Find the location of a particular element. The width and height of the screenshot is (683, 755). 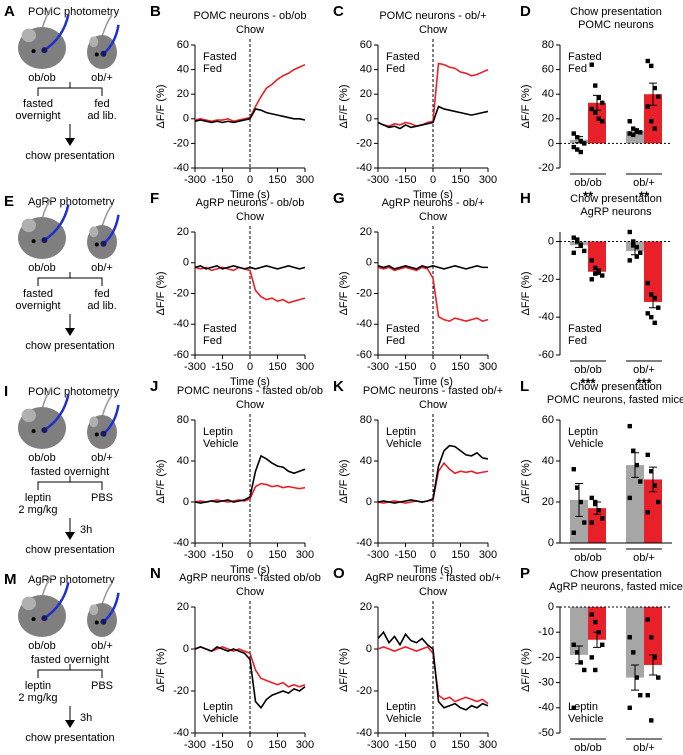

y-tick-label: 20 is located at coordinates (366, 607).